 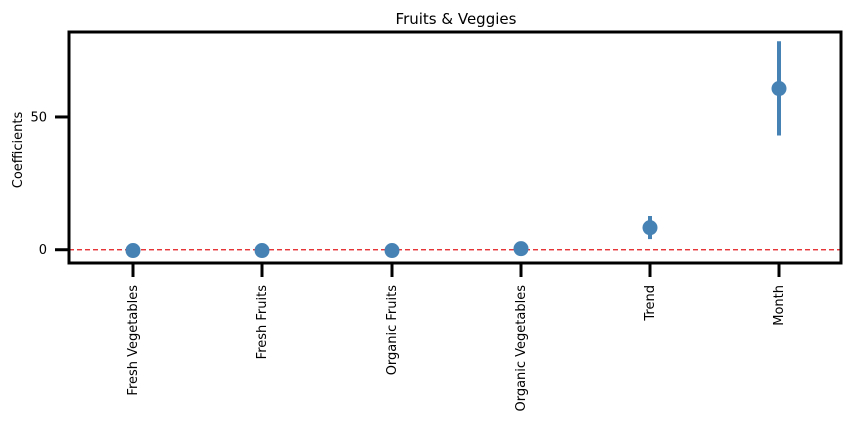 I want to click on x-tick-label: Month, so click(x=779, y=305).